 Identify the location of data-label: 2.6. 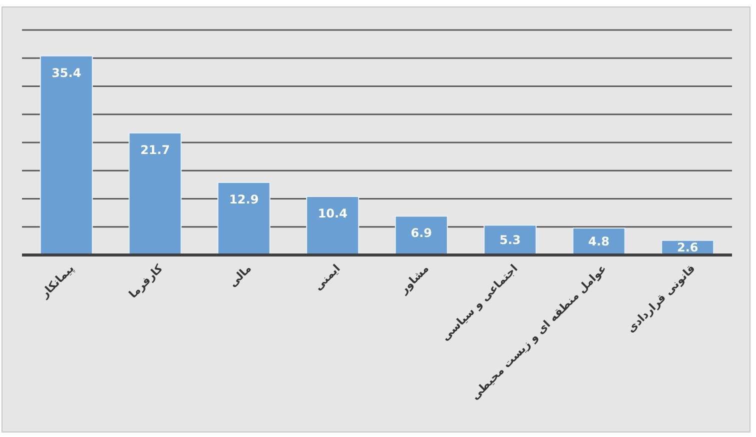
(687, 247).